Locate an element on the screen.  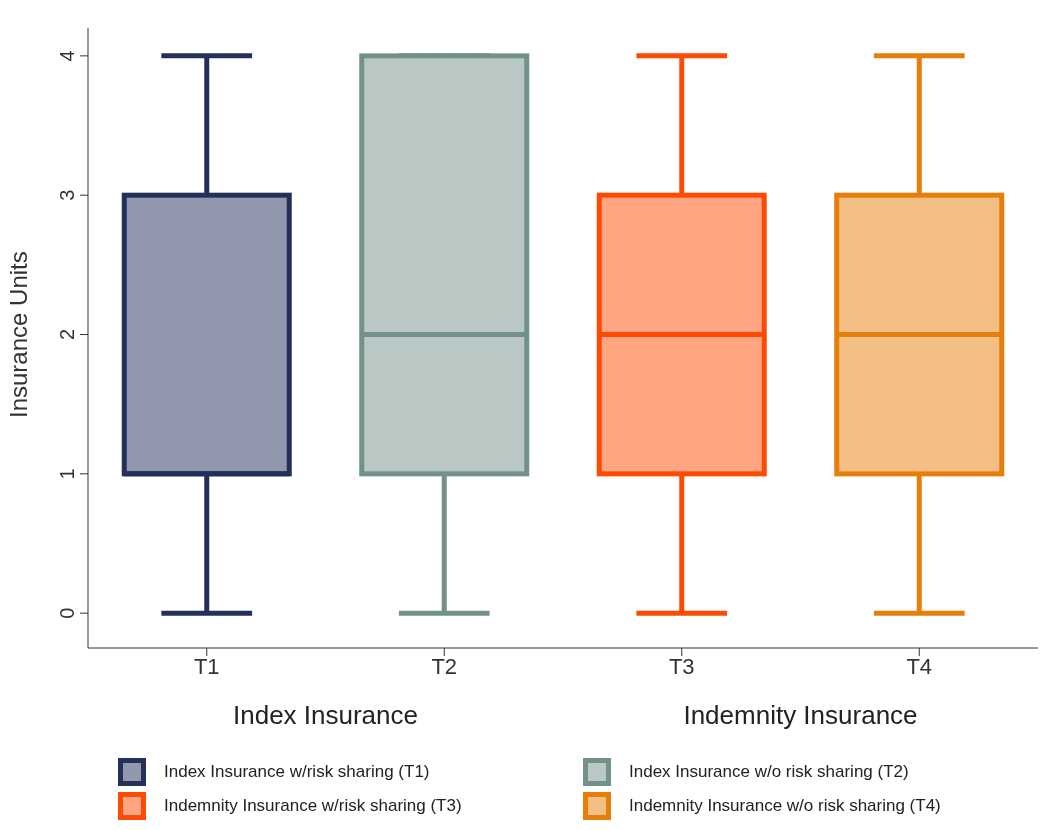
x-tick-label: T4 is located at coordinates (919, 666).